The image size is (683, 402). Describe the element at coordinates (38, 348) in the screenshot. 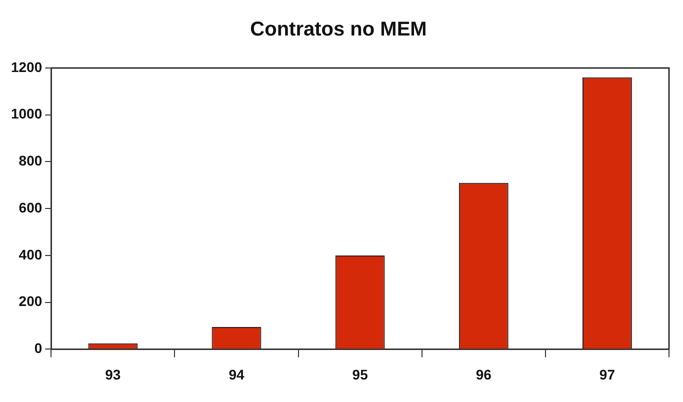

I see `y-tick-label: 0` at that location.